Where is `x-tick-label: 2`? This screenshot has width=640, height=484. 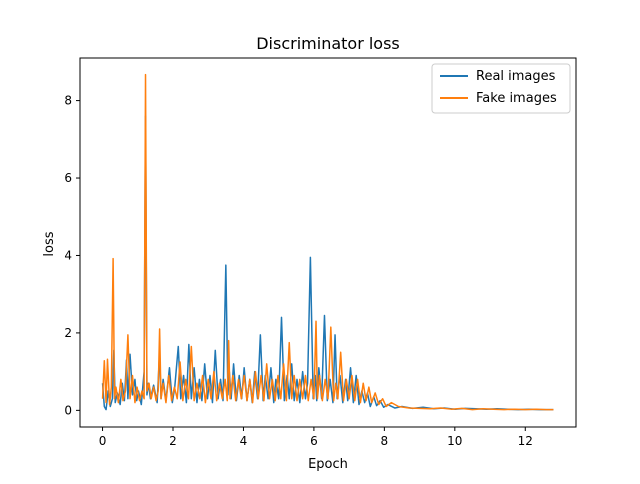 x-tick-label: 2 is located at coordinates (173, 441).